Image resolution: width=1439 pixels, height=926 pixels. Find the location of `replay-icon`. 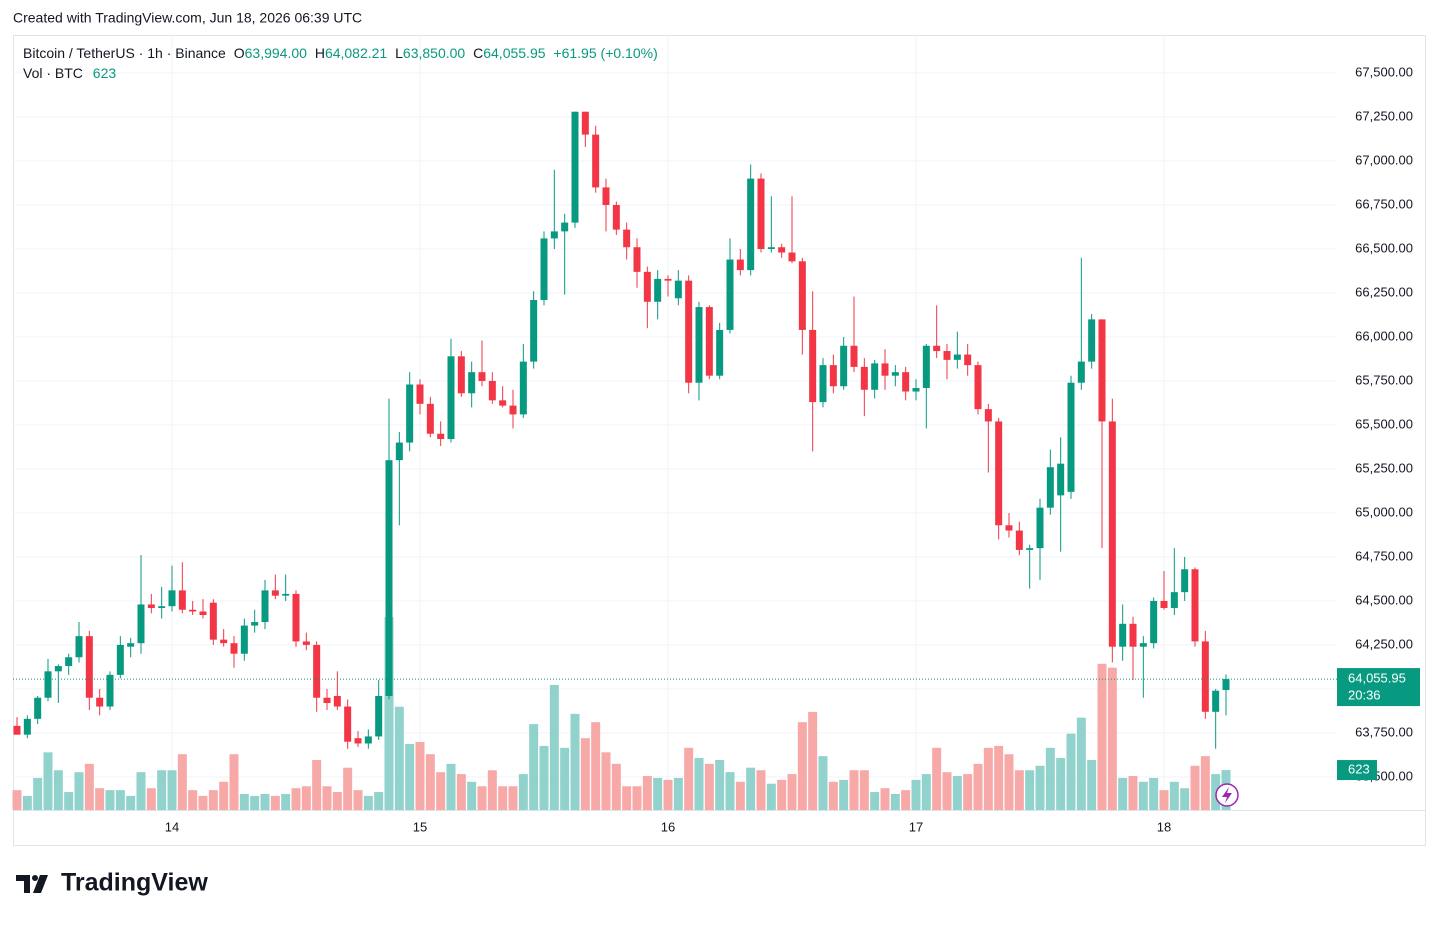

replay-icon is located at coordinates (1227, 795).